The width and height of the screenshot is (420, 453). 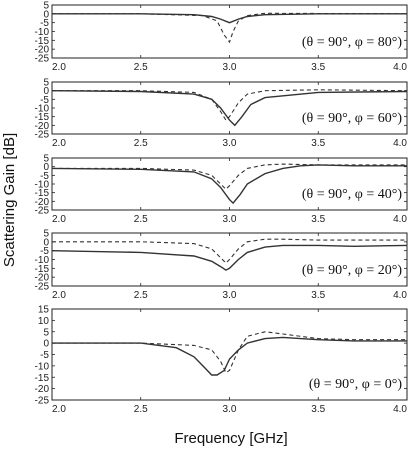 What do you see at coordinates (352, 270) in the screenshot?
I see `panel-annotation: (θ = 90°, φ = 20°)` at bounding box center [352, 270].